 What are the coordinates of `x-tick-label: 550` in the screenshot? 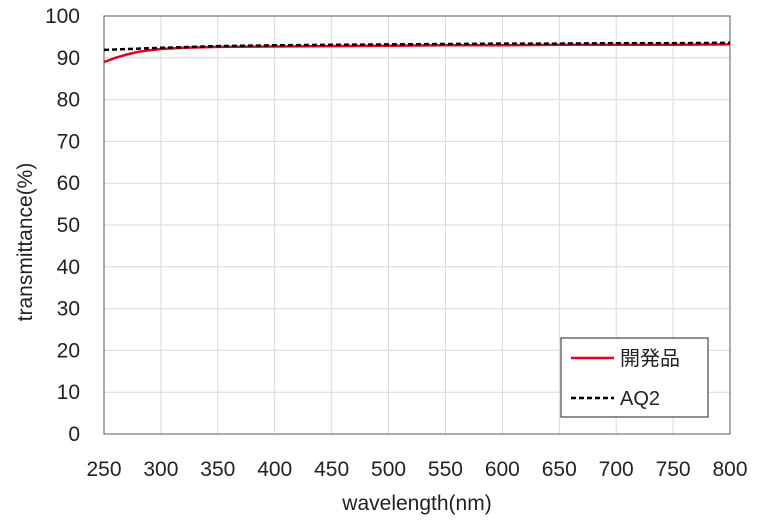 It's located at (445, 469).